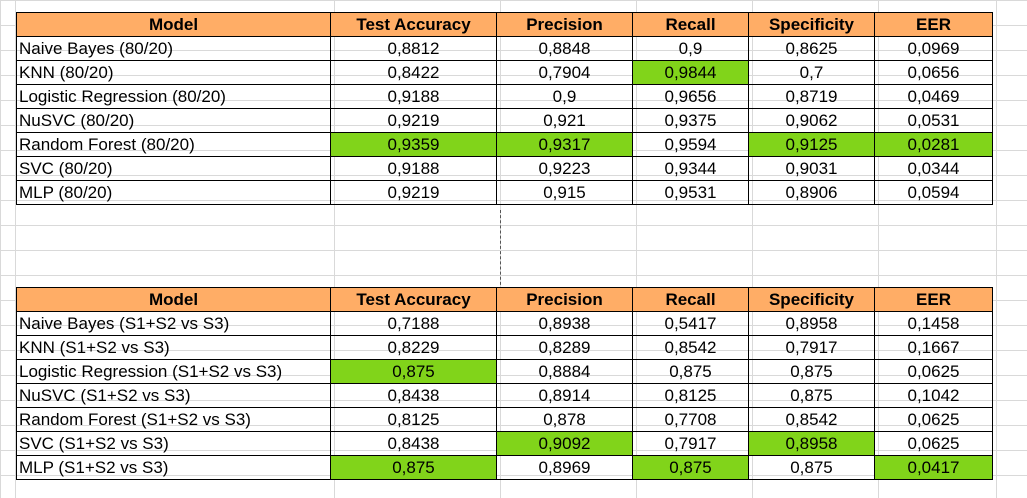 This screenshot has height=498, width=1027. What do you see at coordinates (413, 323) in the screenshot?
I see `metric-cell: 0,7188` at bounding box center [413, 323].